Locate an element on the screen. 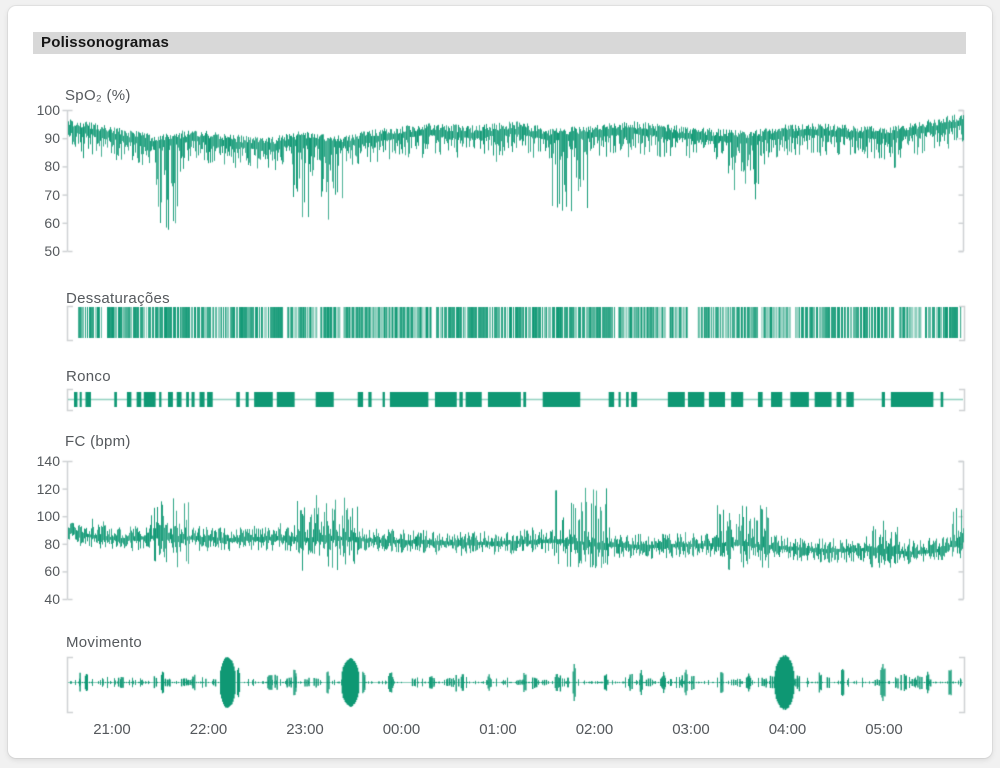 This screenshot has width=1000, height=768. heart-rate-y-tick-label: 80 is located at coordinates (52, 543).